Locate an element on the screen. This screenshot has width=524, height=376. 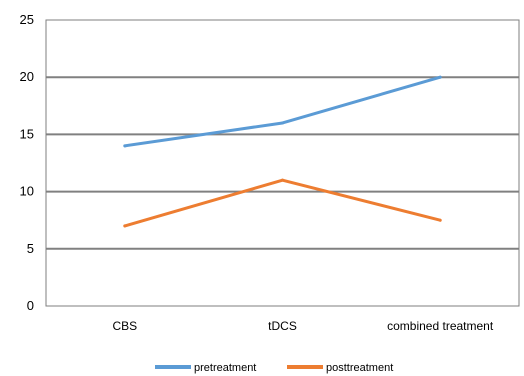
series-line-posttreatment is located at coordinates (282, 203).